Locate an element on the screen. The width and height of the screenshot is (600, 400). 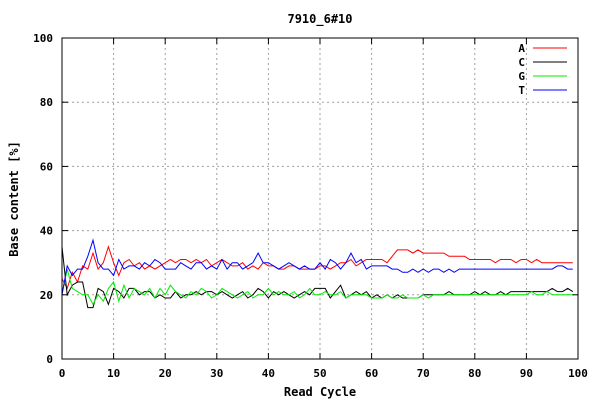
legend-label-t: T is located at coordinates (521, 90).